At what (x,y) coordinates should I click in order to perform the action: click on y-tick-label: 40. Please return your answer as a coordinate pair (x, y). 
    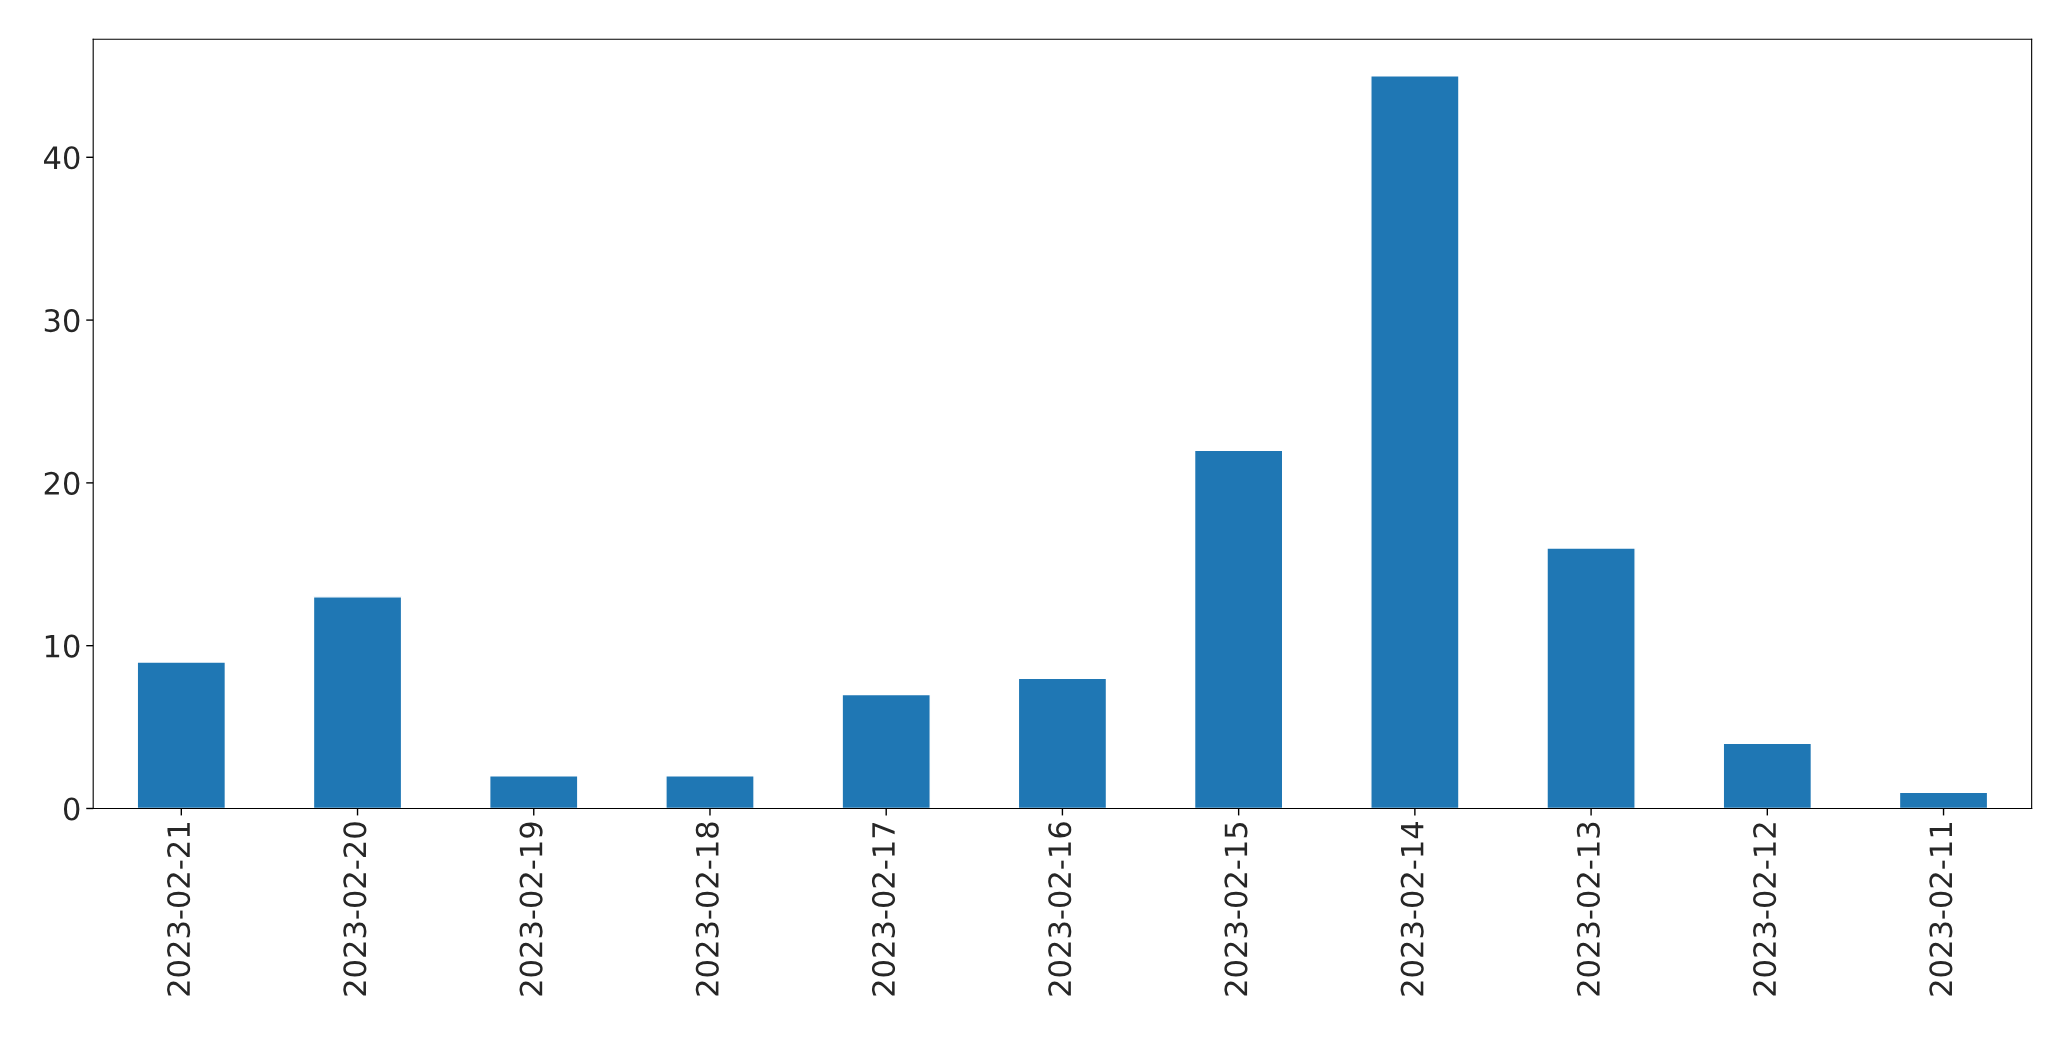
    Looking at the image, I should click on (62, 158).